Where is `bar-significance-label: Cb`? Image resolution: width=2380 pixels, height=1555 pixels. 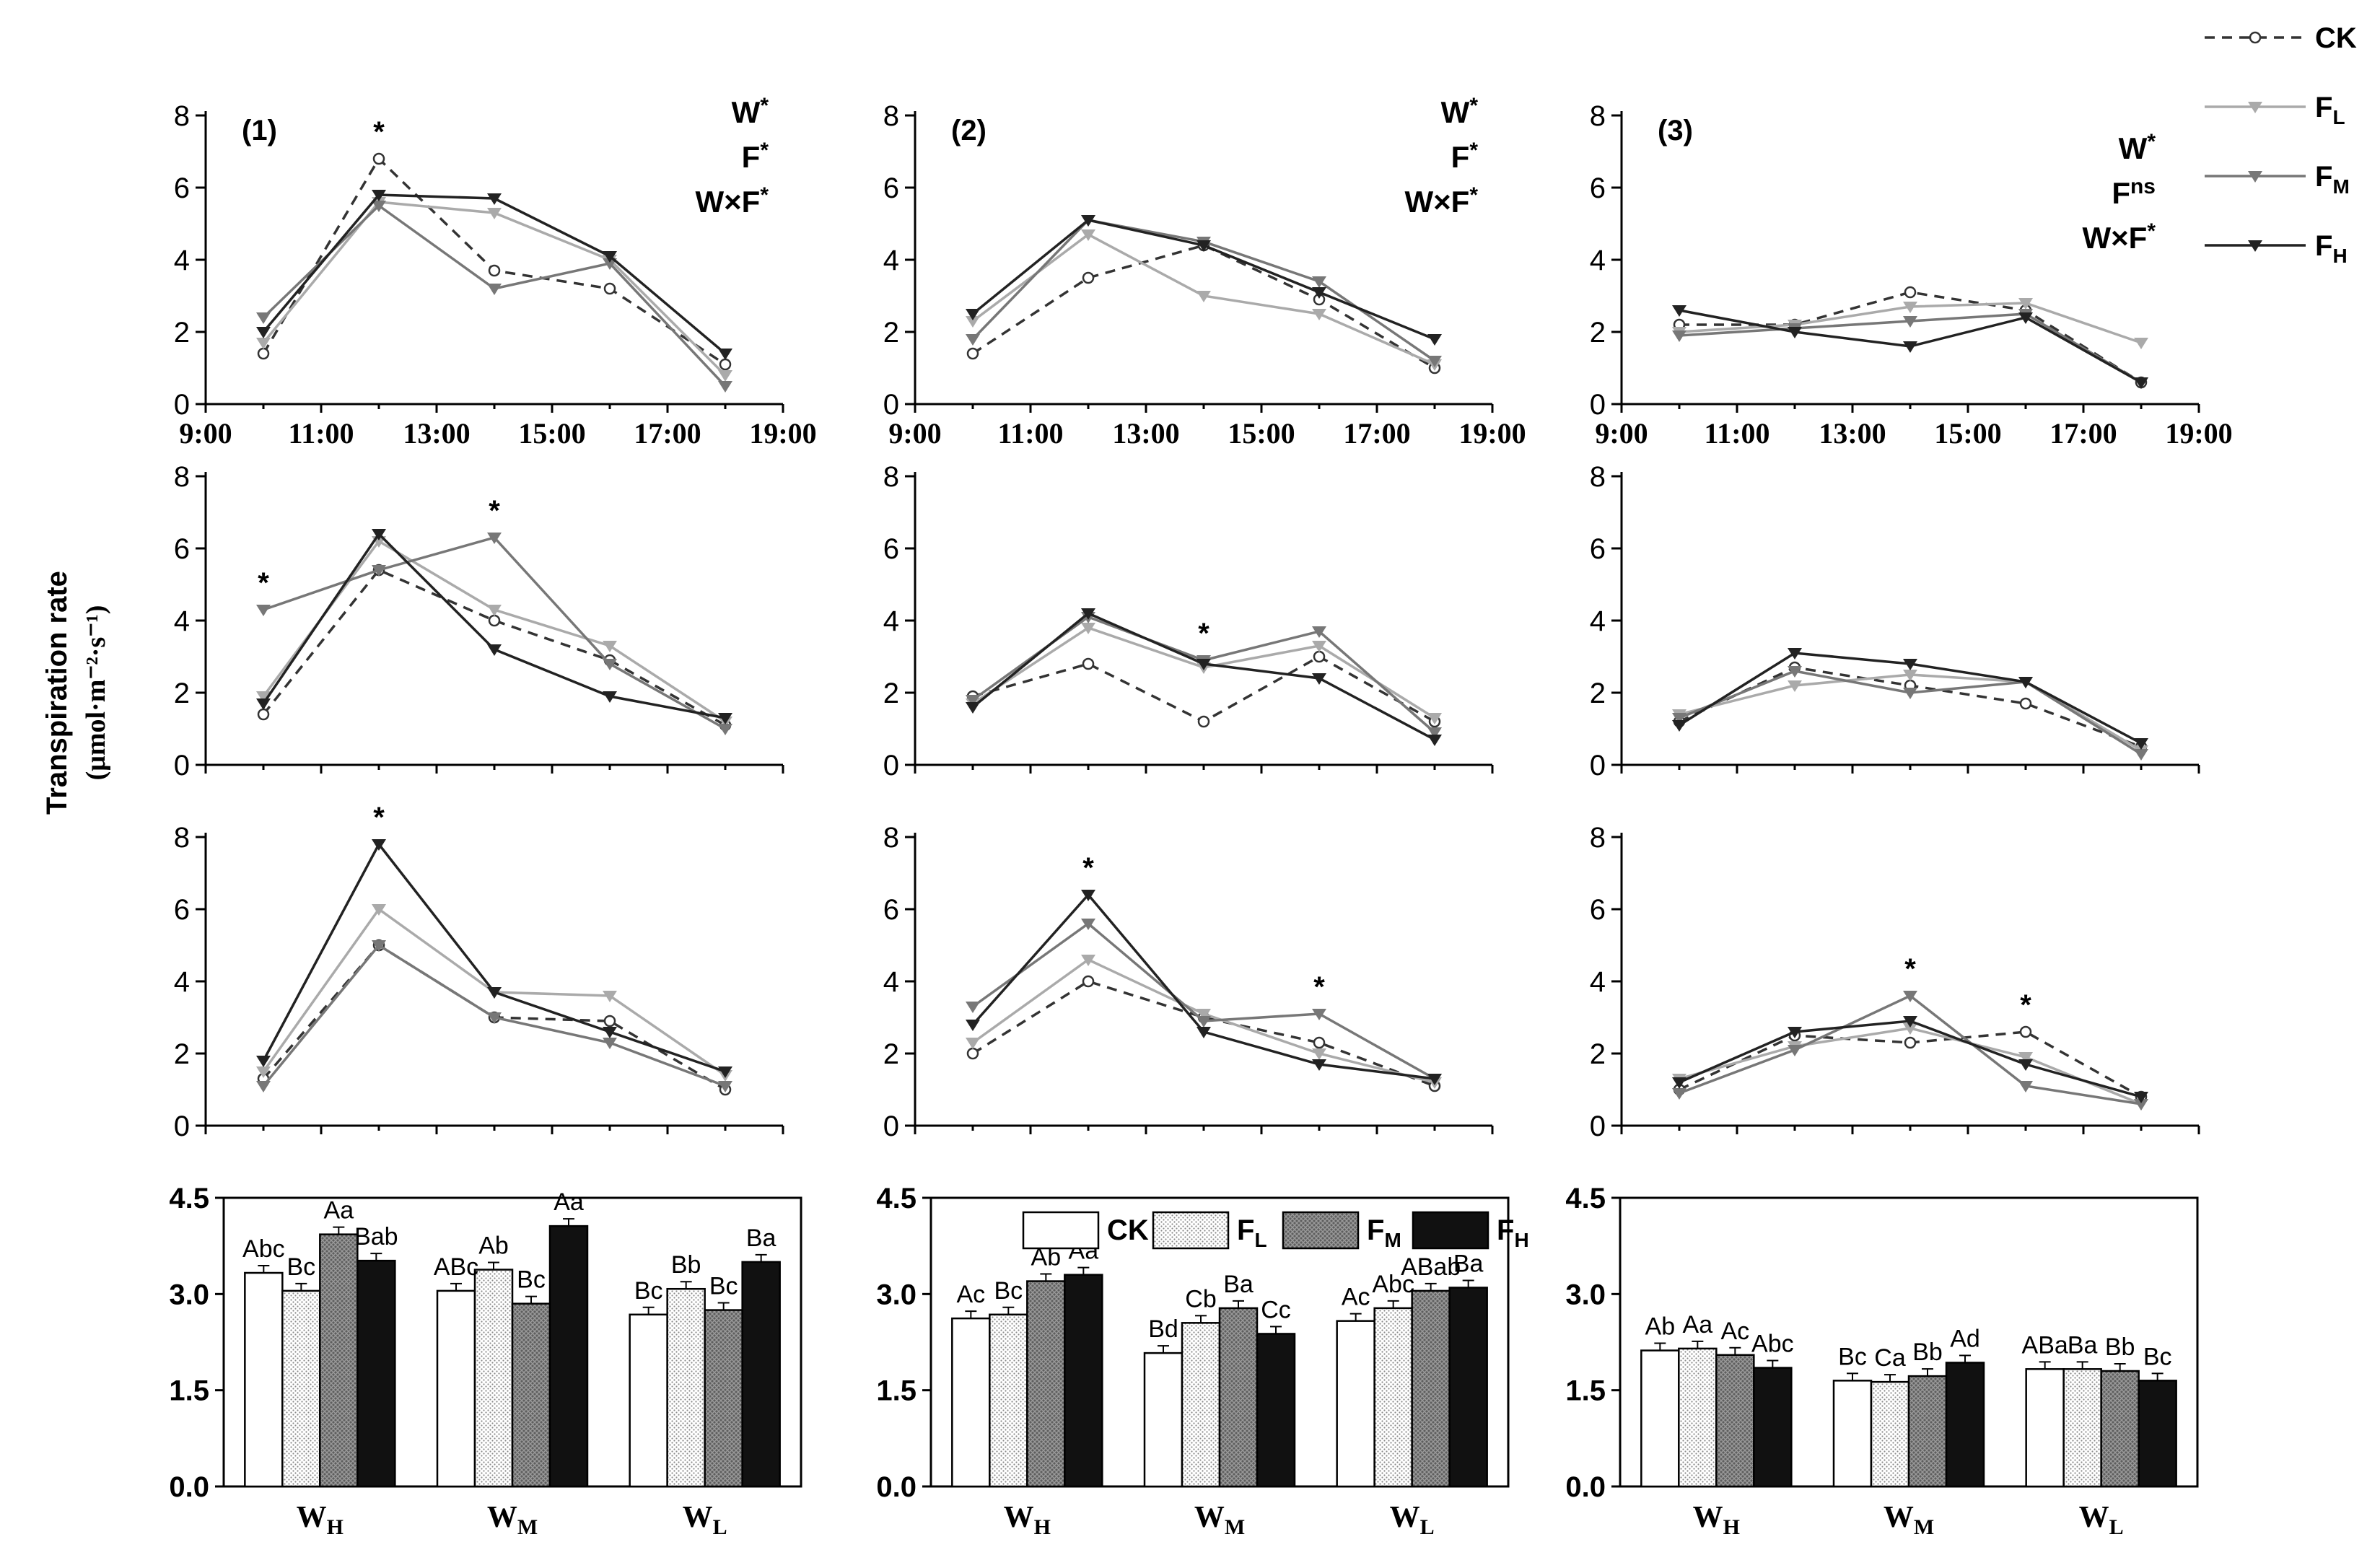
bar-significance-label: Cb is located at coordinates (1200, 1299).